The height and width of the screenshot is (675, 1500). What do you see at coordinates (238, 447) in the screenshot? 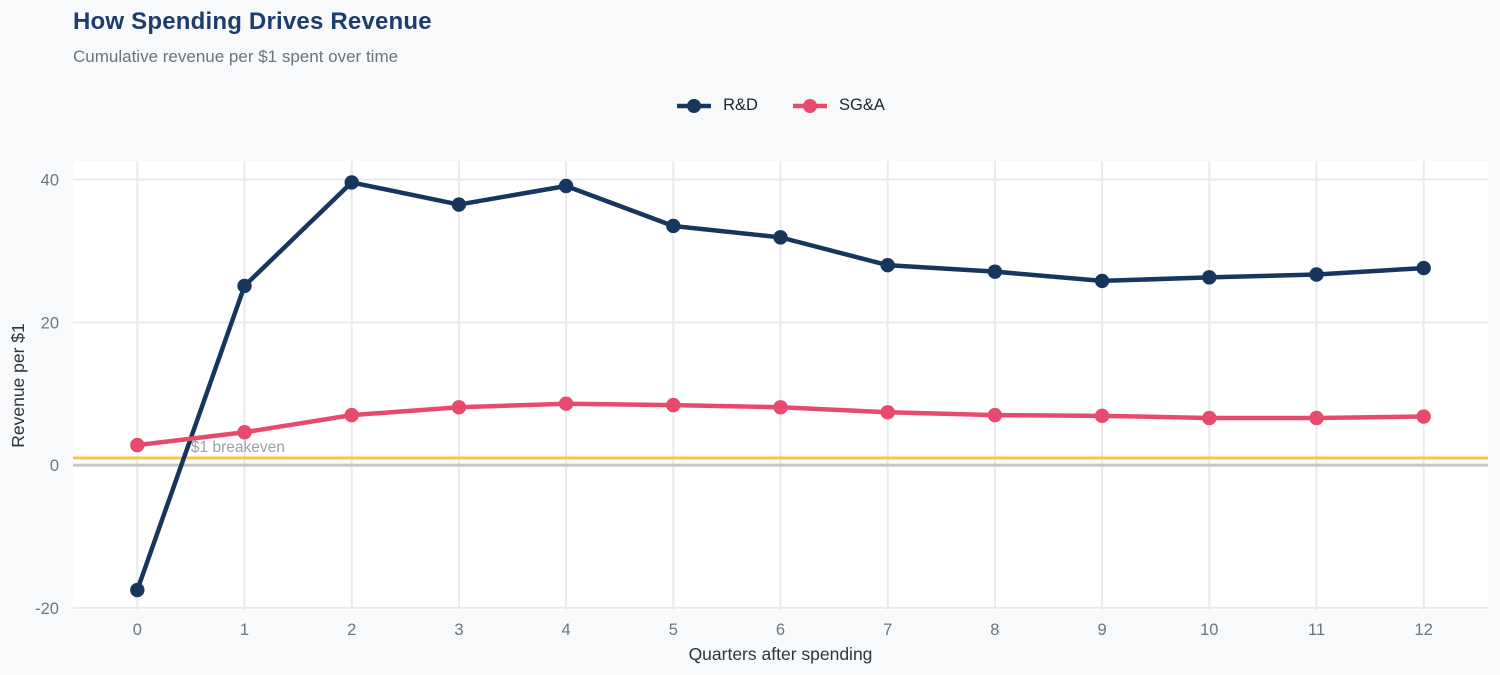
I see `breakeven-annotation: $1 breakeven` at bounding box center [238, 447].